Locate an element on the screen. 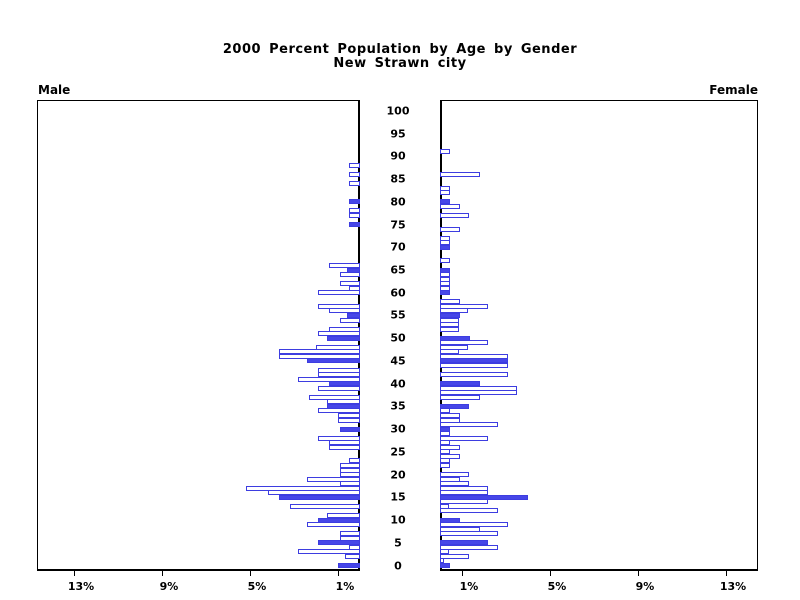 The height and width of the screenshot is (600, 800). age-tick-label-45: 45 is located at coordinates (398, 361).